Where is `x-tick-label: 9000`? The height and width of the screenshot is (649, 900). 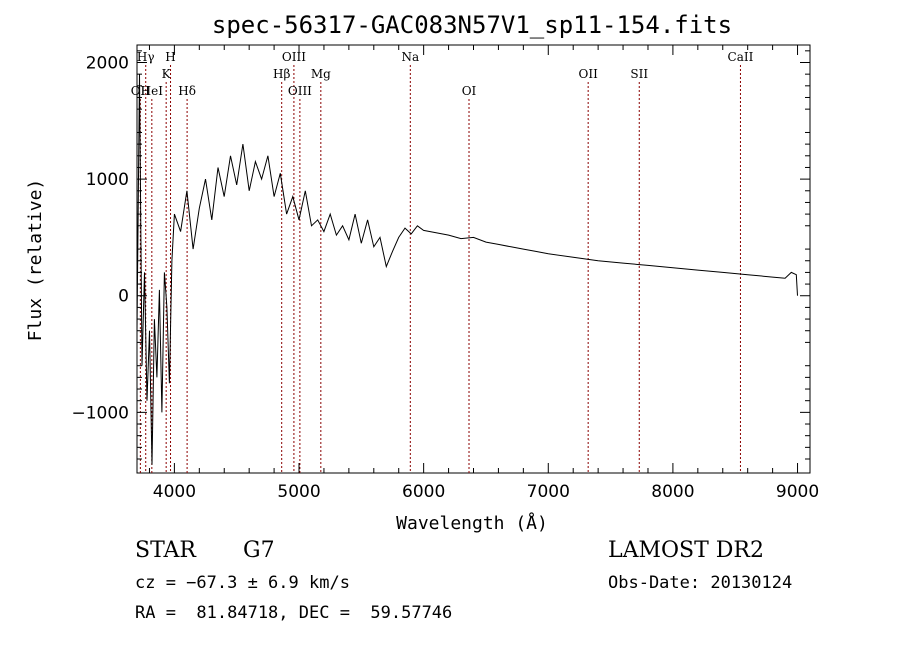 x-tick-label: 9000 is located at coordinates (797, 492).